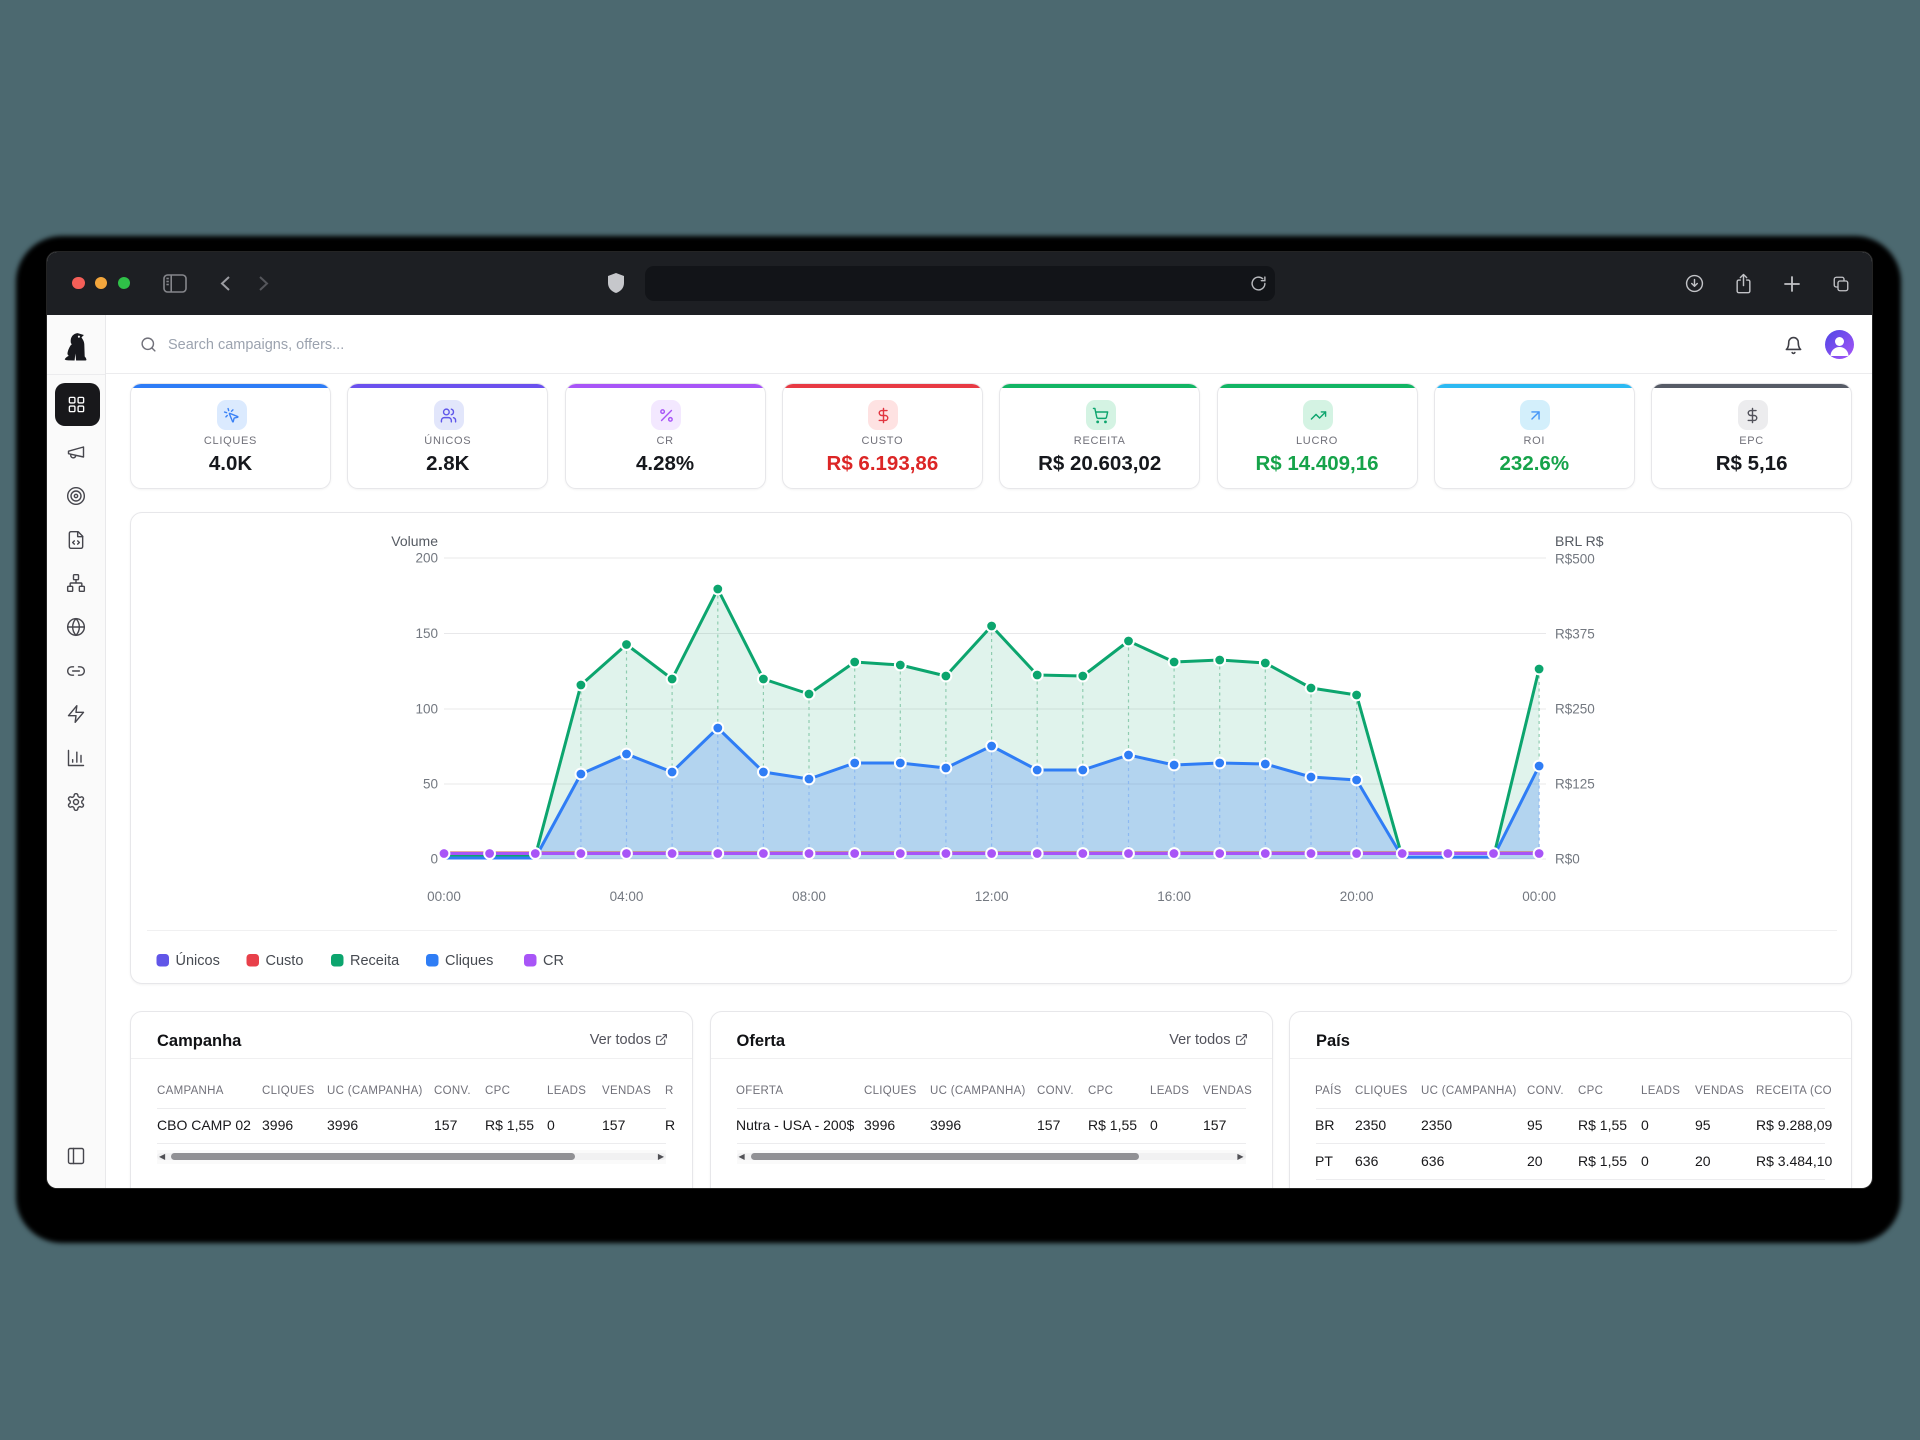 The height and width of the screenshot is (1440, 1920). I want to click on svg-text: Únicos, so click(198, 960).